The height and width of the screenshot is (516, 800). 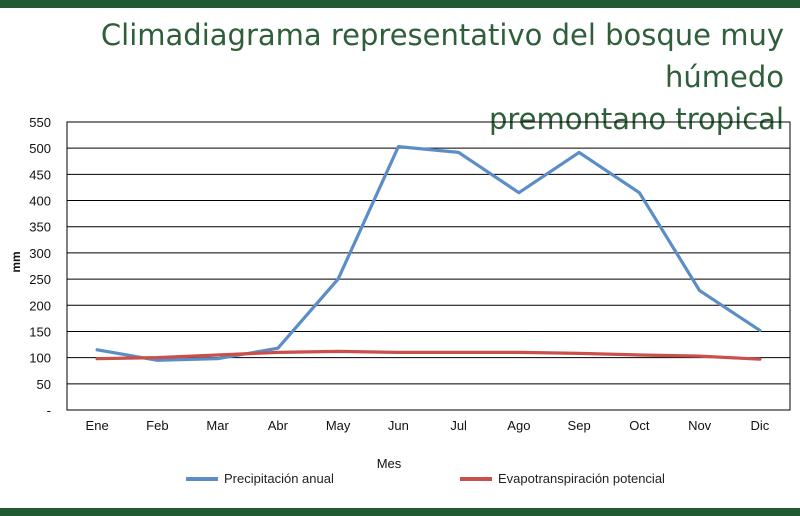 I want to click on y-tick-label: 550, so click(x=40, y=122).